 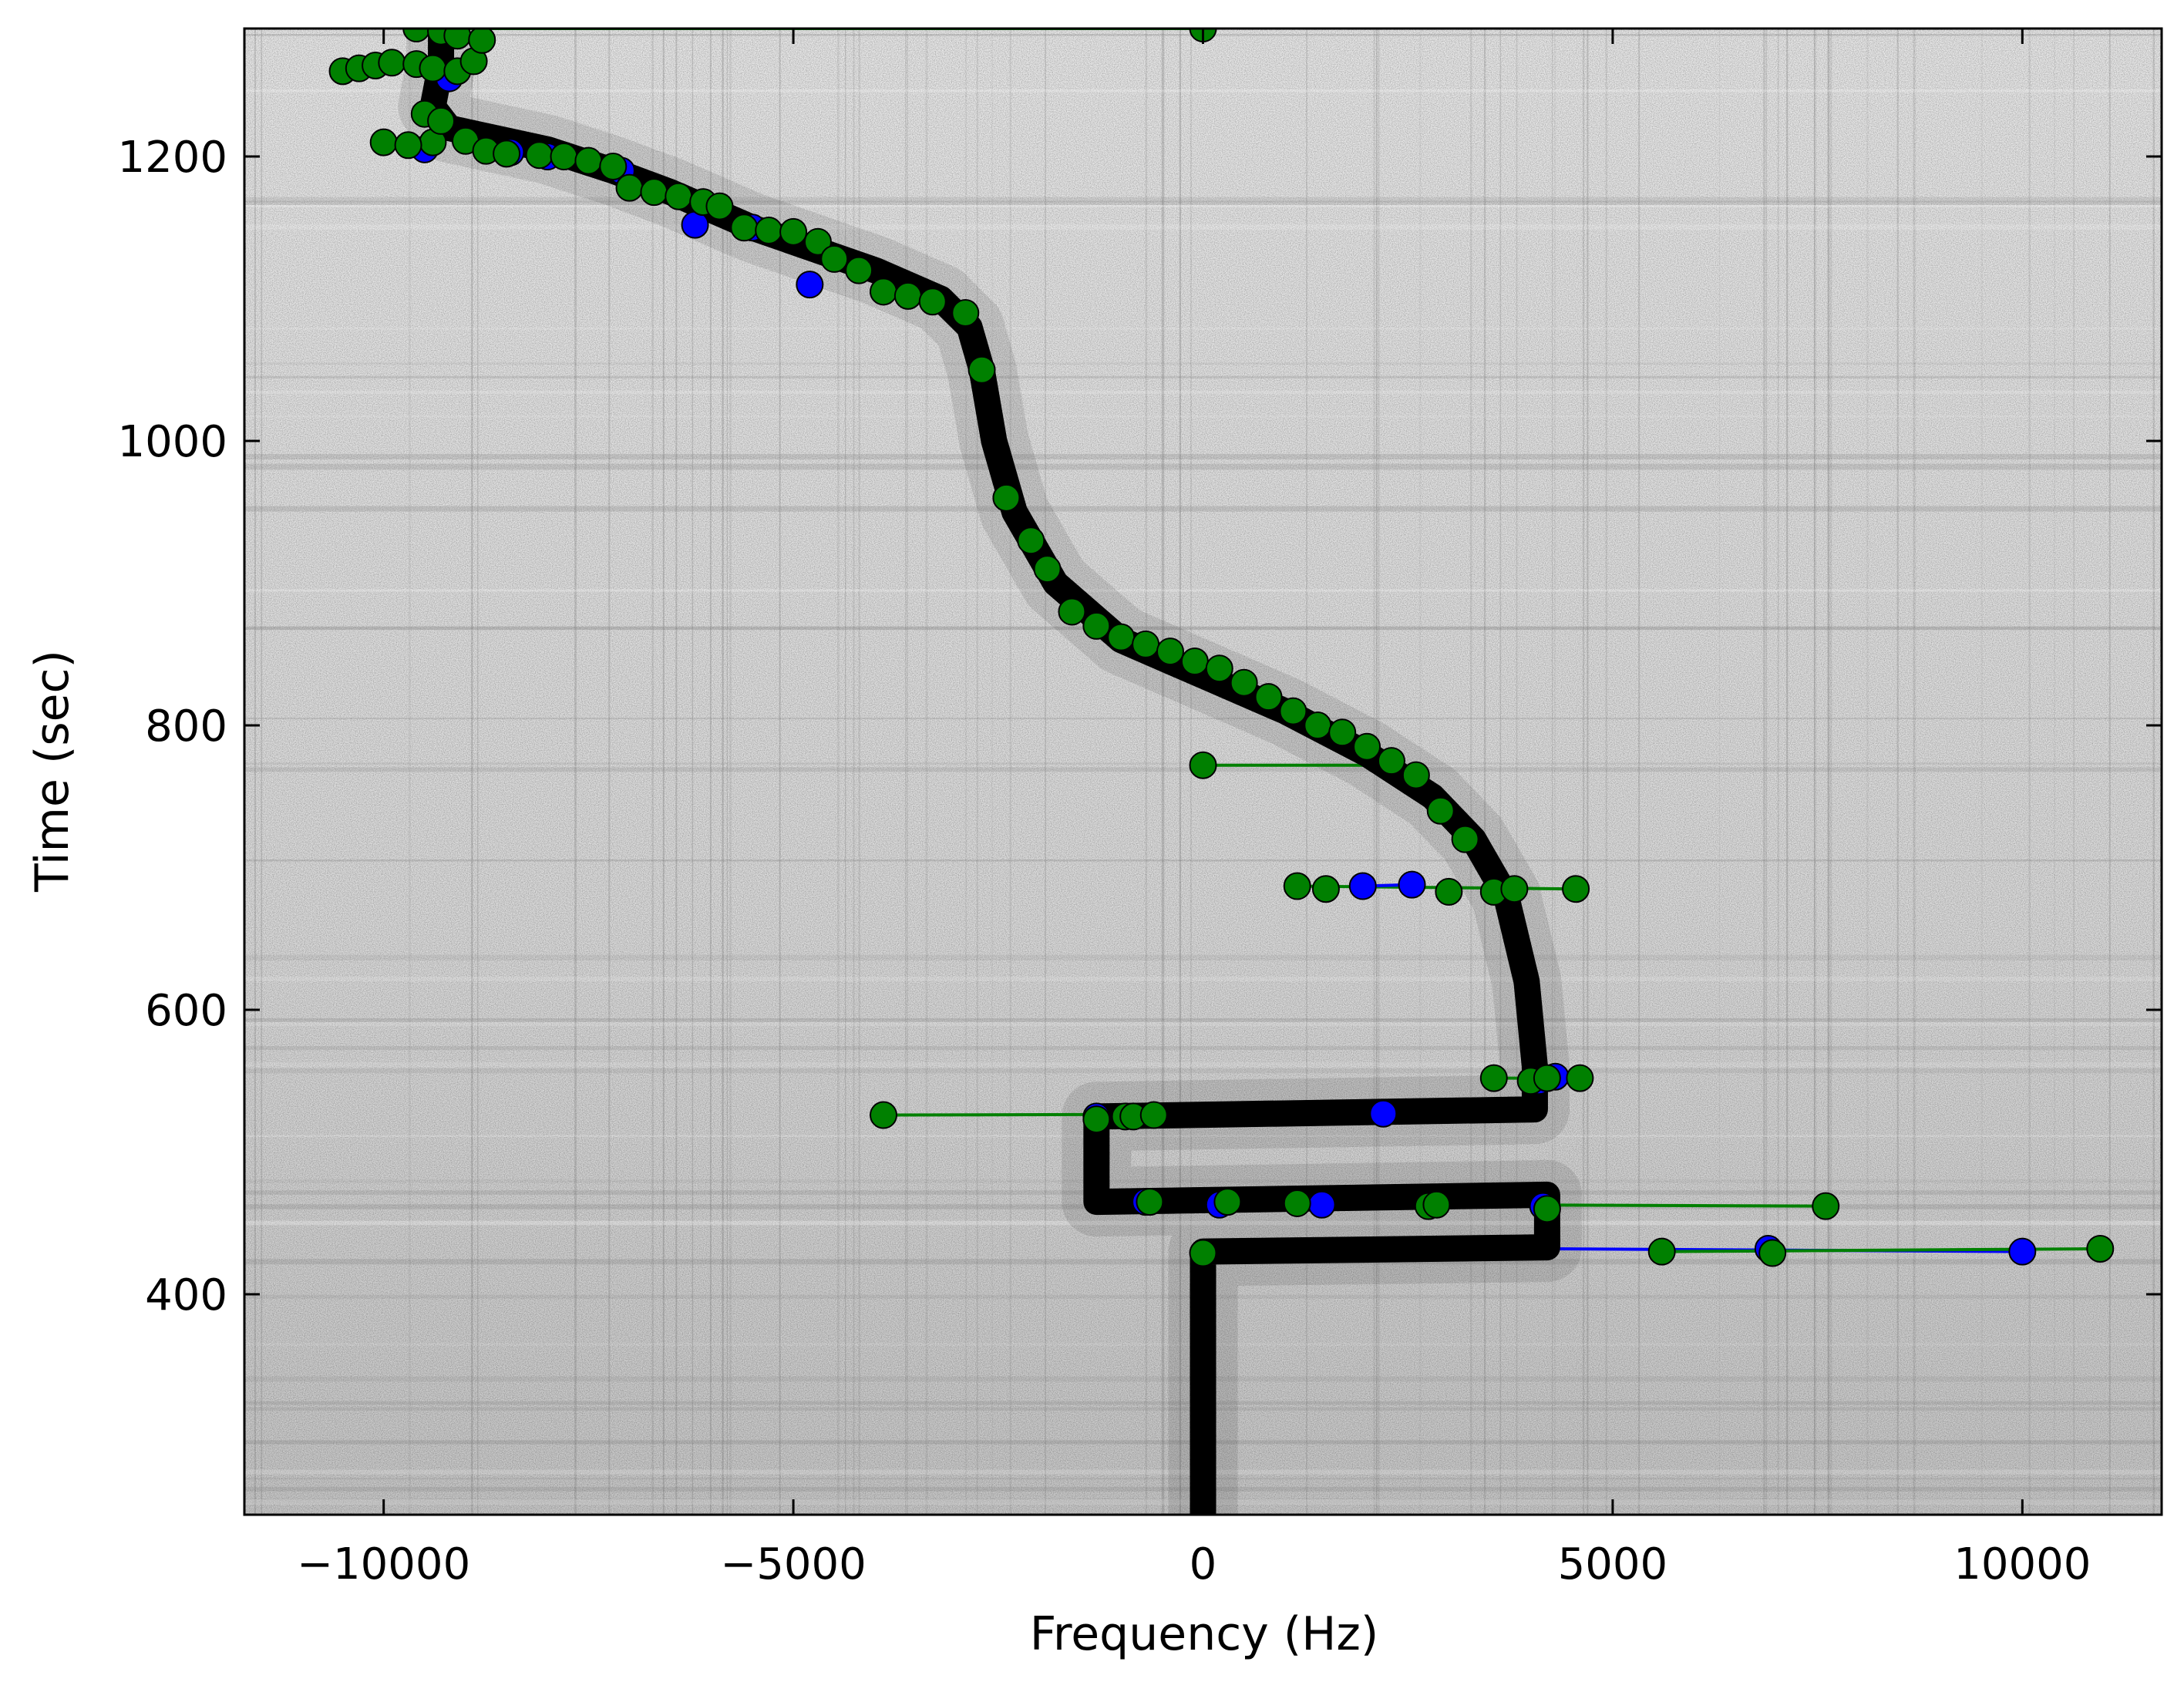 I want to click on x-tick-label: −10000, so click(x=383, y=1564).